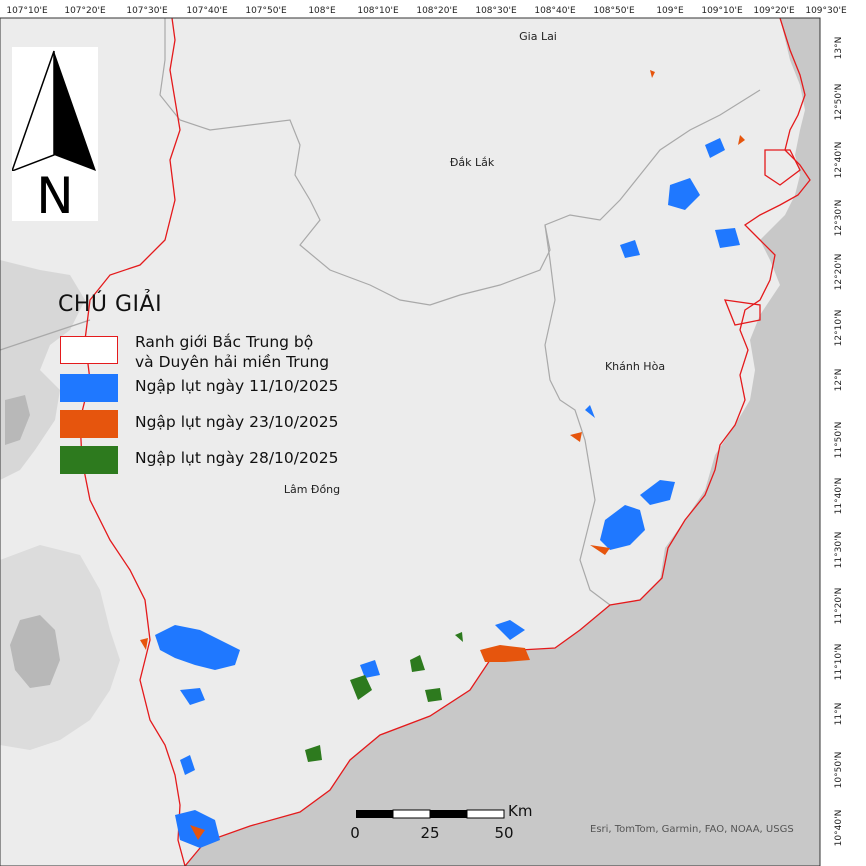  Describe the element at coordinates (430, 814) in the screenshot. I see `scale-bar-graphic` at that location.